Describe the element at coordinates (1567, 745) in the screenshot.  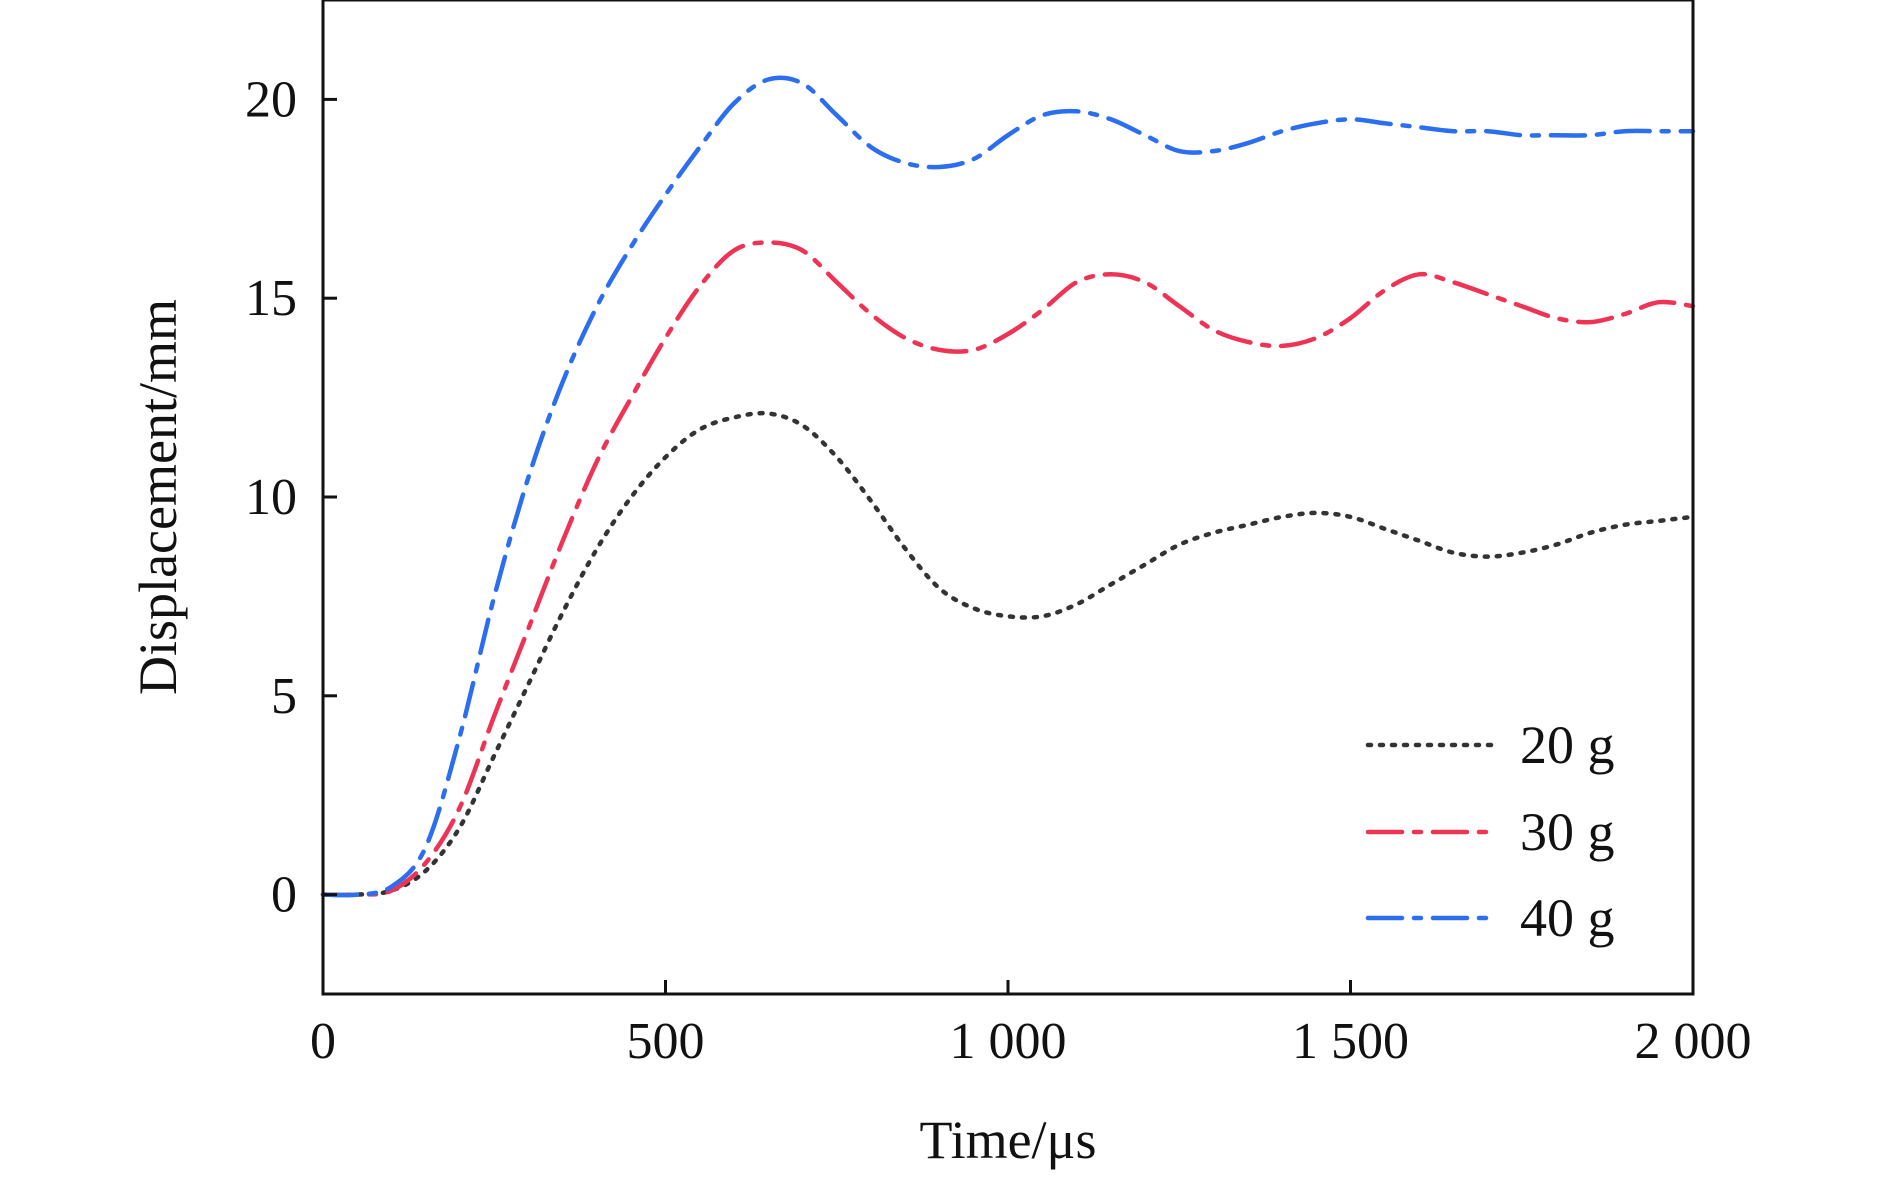
I see `legend-label-0: 20 g` at that location.